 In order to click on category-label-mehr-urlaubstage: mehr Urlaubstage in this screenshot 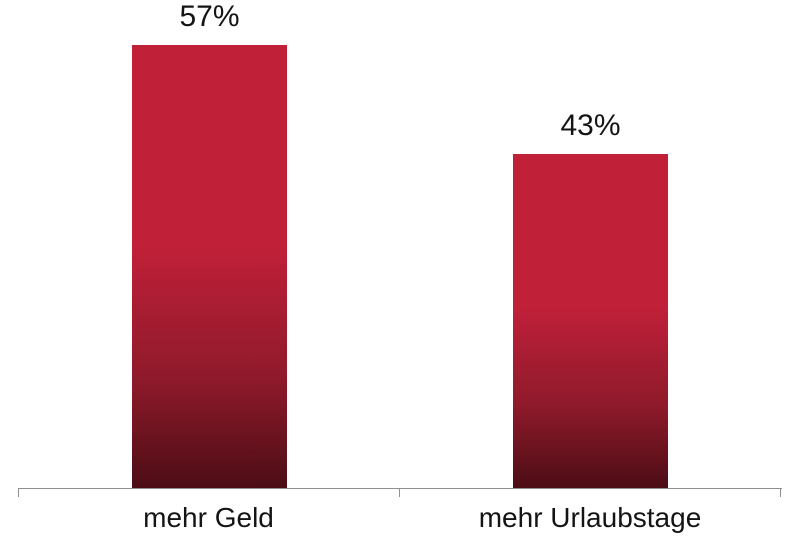, I will do `click(590, 517)`.